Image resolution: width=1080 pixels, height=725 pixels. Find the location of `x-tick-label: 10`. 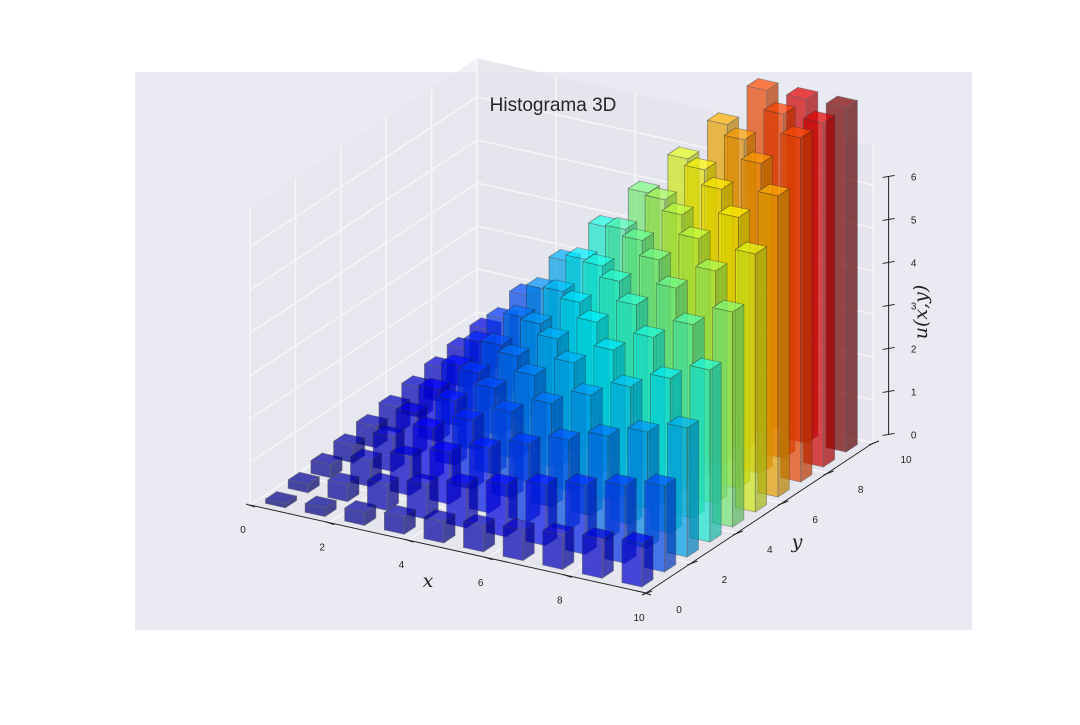

x-tick-label: 10 is located at coordinates (639, 618).